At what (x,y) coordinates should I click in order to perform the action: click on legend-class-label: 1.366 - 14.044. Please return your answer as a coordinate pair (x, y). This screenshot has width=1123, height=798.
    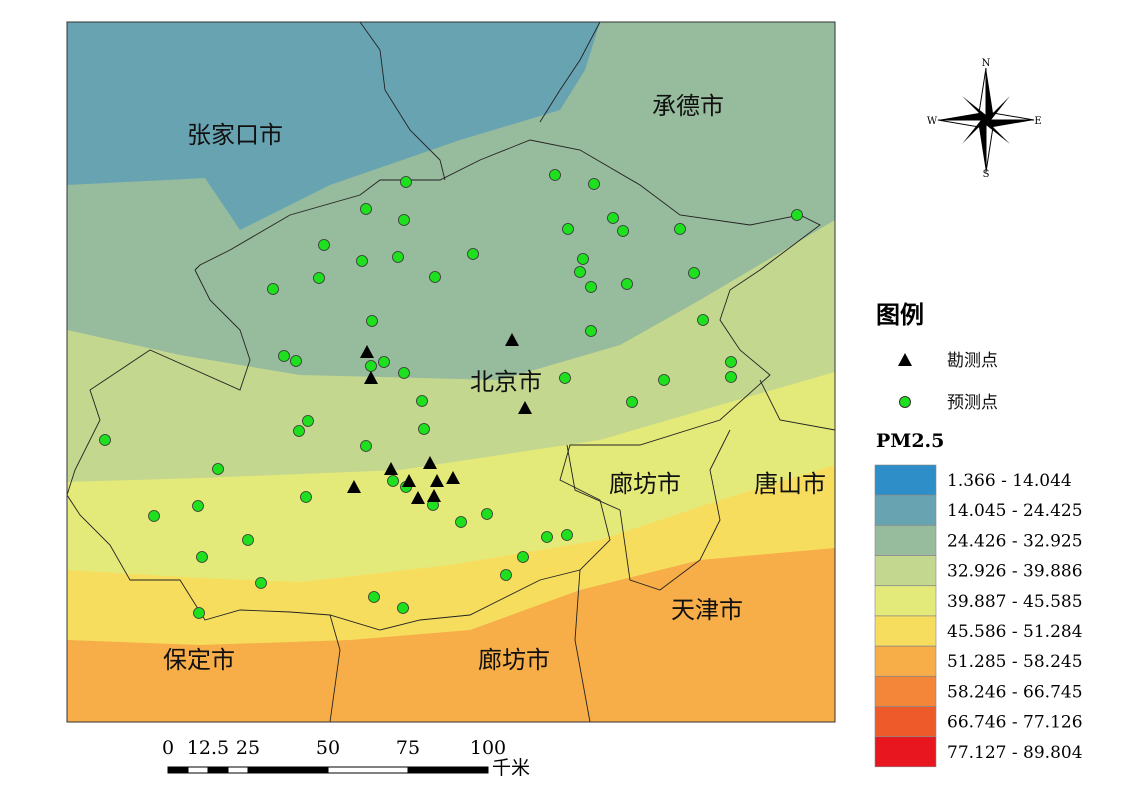
    Looking at the image, I should click on (1009, 481).